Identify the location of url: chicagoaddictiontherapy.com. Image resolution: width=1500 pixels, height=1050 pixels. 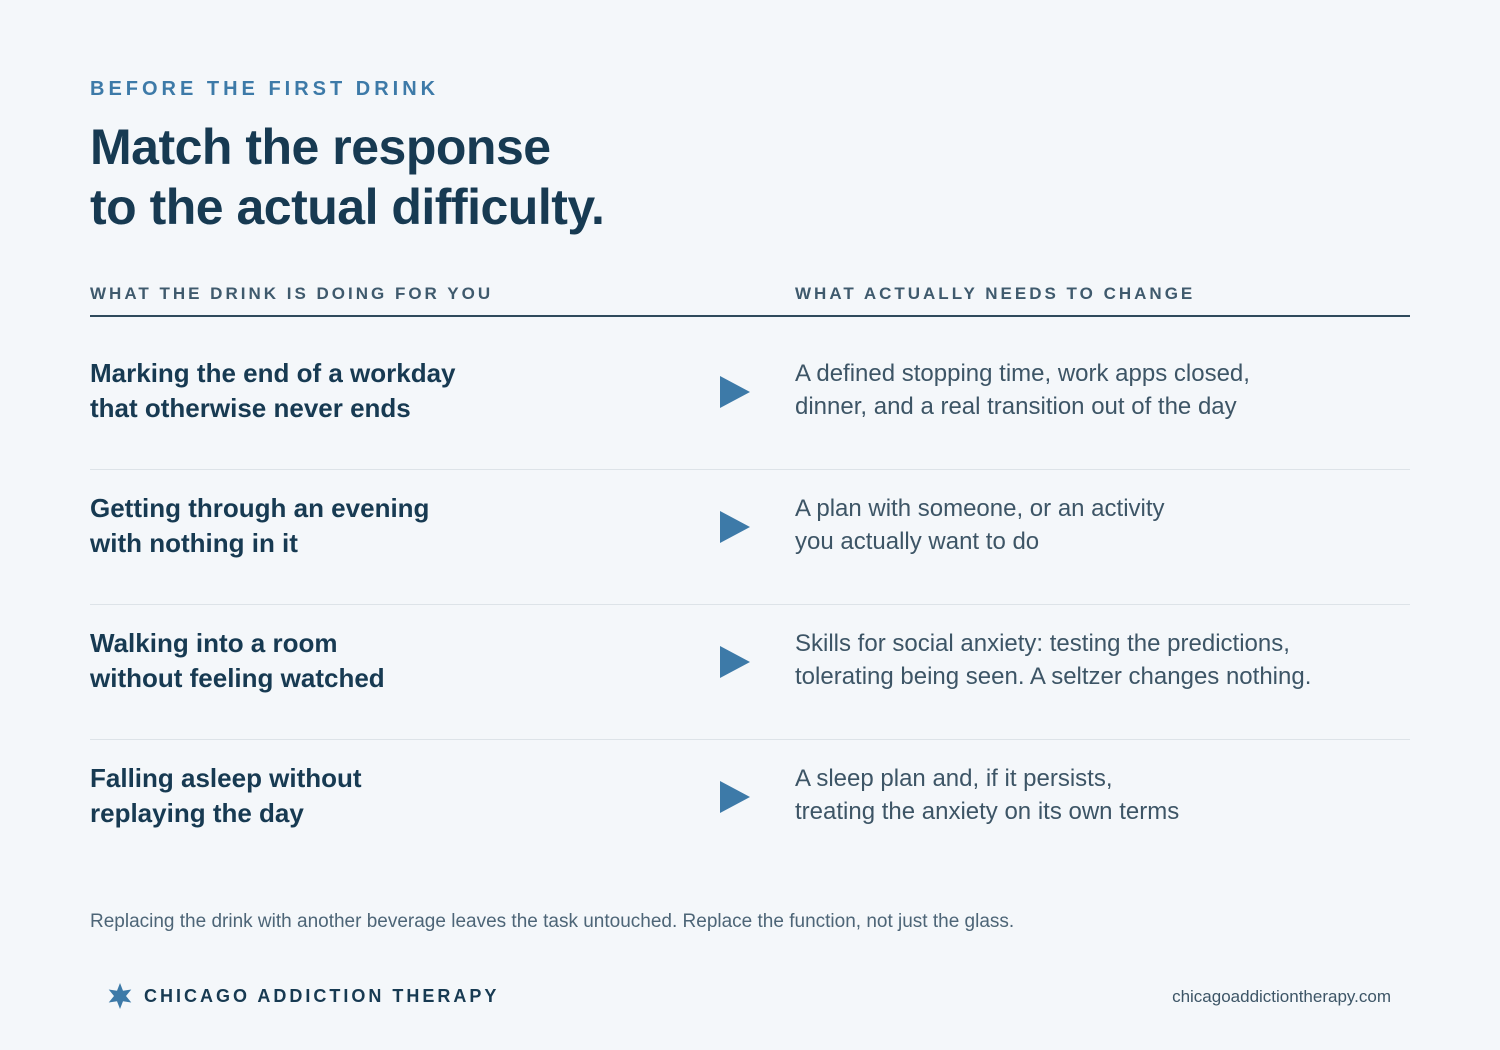
(1281, 996).